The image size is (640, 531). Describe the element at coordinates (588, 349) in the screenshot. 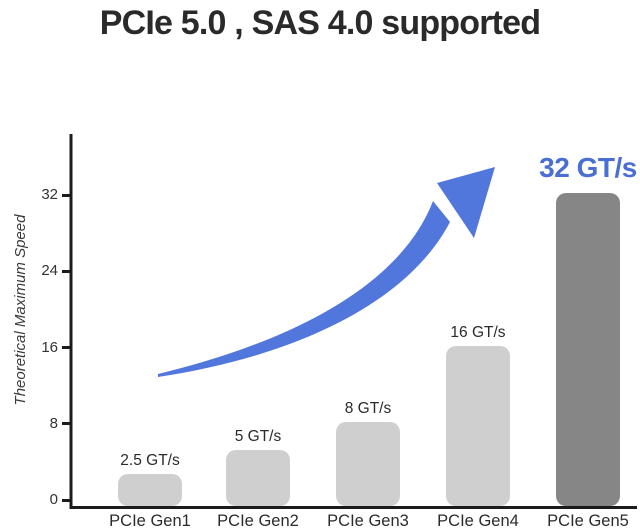

I see `bar-pcie-gen5` at that location.